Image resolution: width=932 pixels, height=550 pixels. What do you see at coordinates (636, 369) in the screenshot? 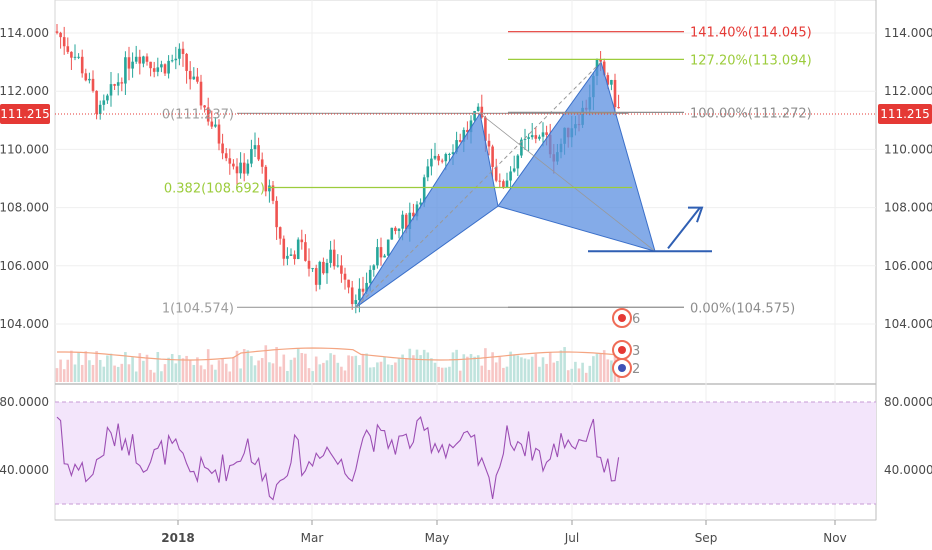
I see `event-badge-count: 2` at bounding box center [636, 369].